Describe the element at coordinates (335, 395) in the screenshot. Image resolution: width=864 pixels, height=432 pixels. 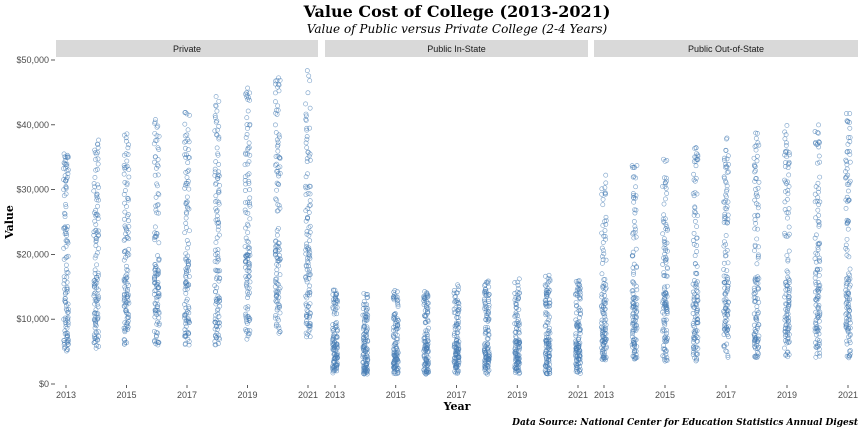
I see `x-tick-label: 2013` at that location.